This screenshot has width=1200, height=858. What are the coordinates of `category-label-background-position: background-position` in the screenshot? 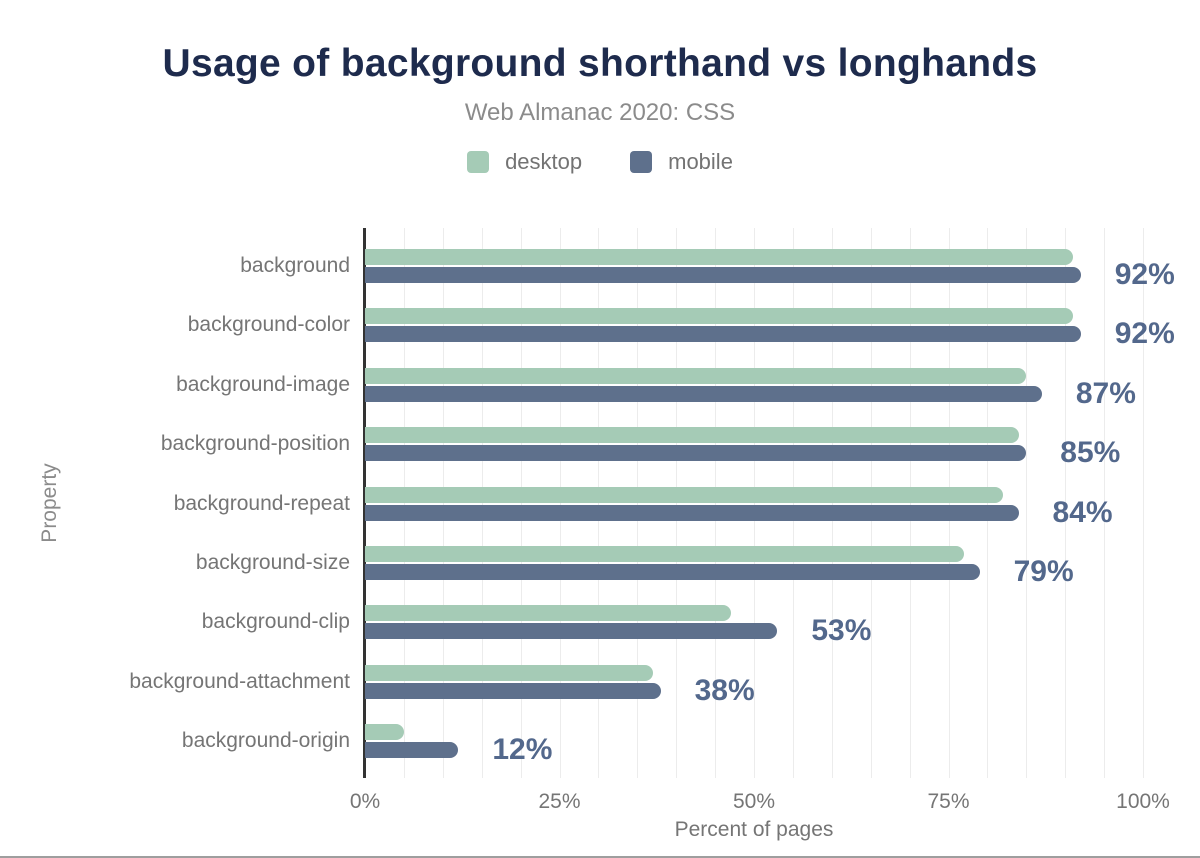 It's located at (255, 444).